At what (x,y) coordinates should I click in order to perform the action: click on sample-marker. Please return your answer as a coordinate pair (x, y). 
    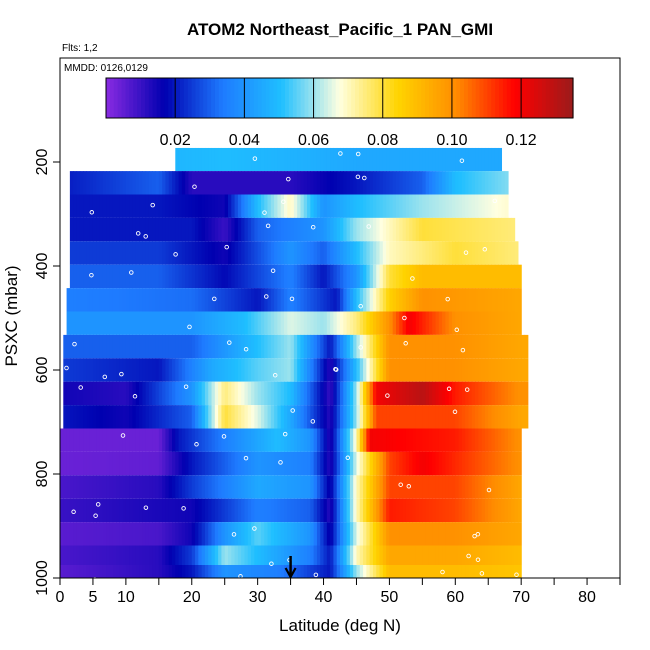
    Looking at the image, I should click on (226, 247).